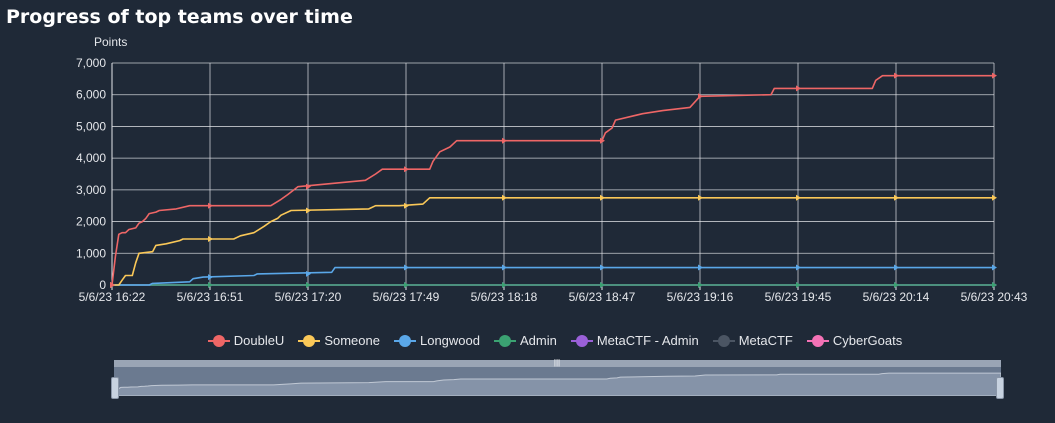  I want to click on x-tick-label: 5/6/23 16:51, so click(210, 297).